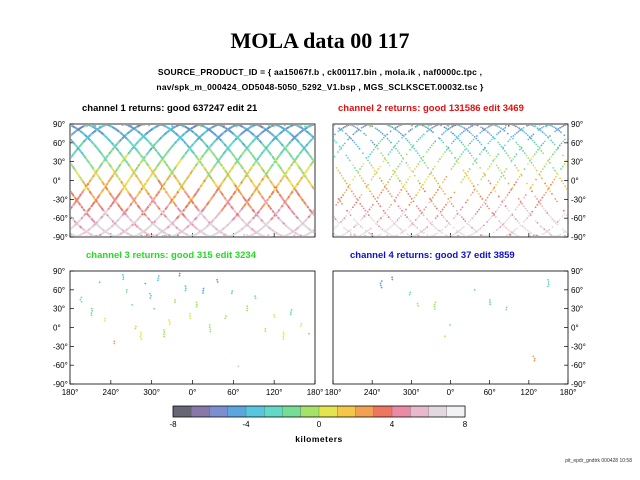  I want to click on y-tick-label: 60°, so click(59, 290).